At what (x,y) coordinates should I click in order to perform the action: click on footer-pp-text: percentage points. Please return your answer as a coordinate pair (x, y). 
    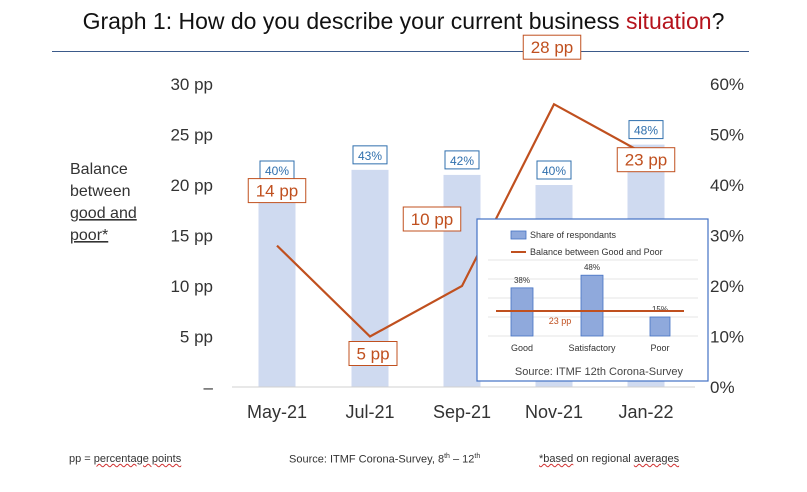
    Looking at the image, I should click on (137, 459).